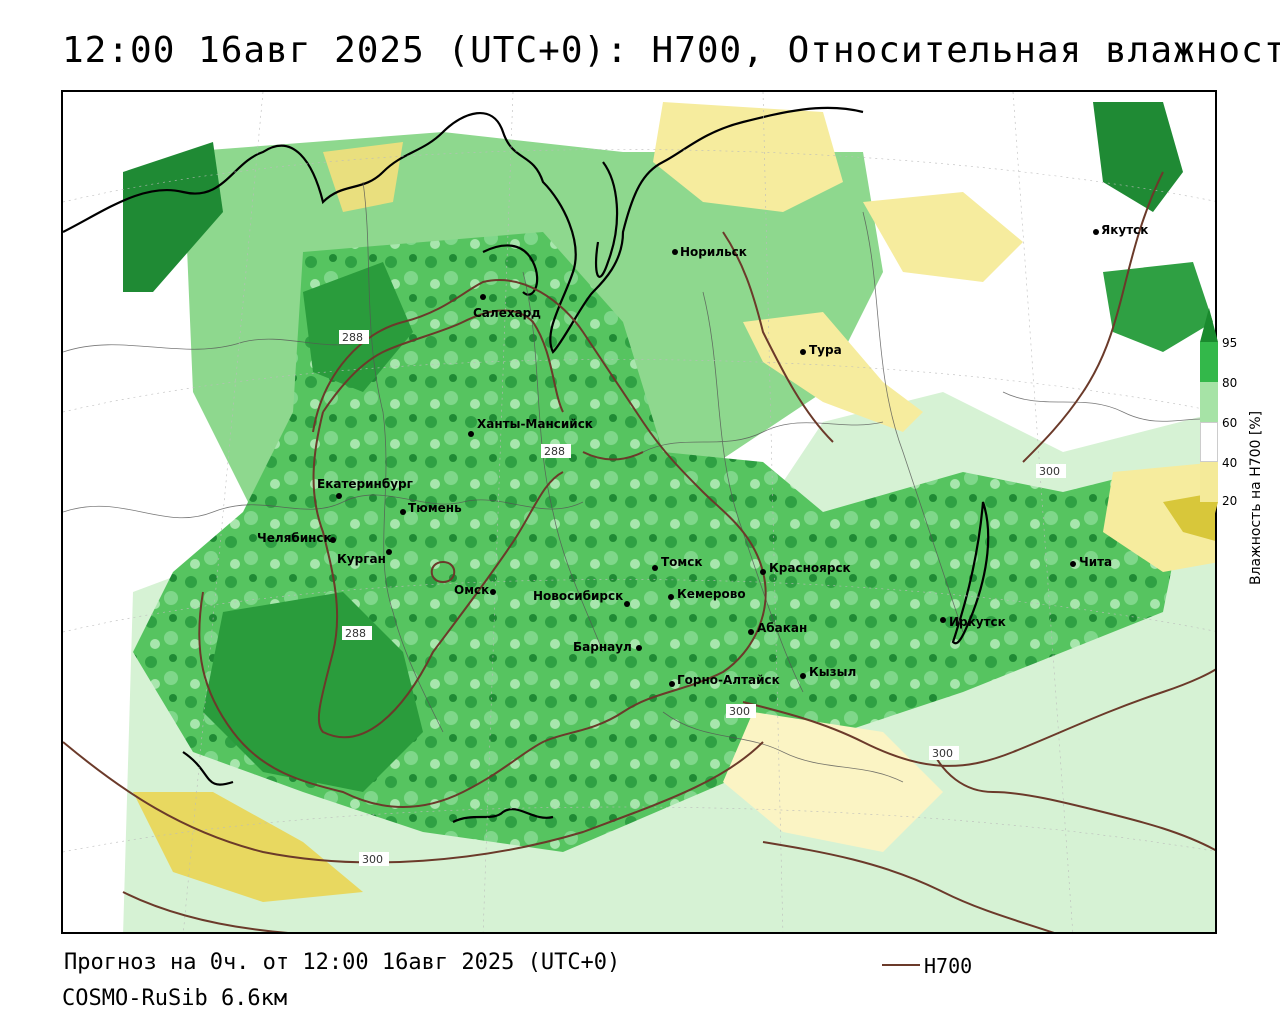  Describe the element at coordinates (535, 424) in the screenshot. I see `city-label: Ханты-Мансийск` at that location.